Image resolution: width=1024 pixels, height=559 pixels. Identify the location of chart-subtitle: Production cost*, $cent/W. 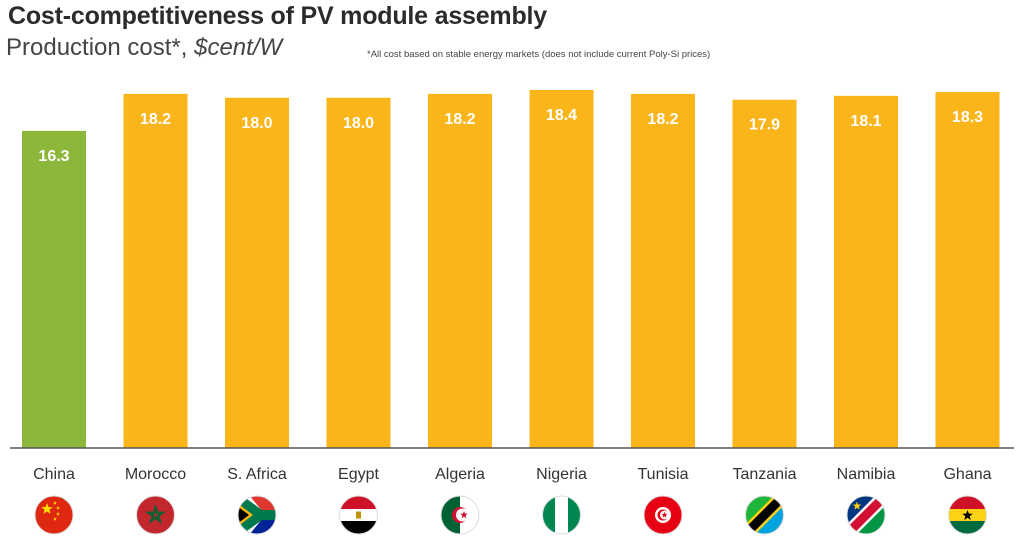
(144, 48).